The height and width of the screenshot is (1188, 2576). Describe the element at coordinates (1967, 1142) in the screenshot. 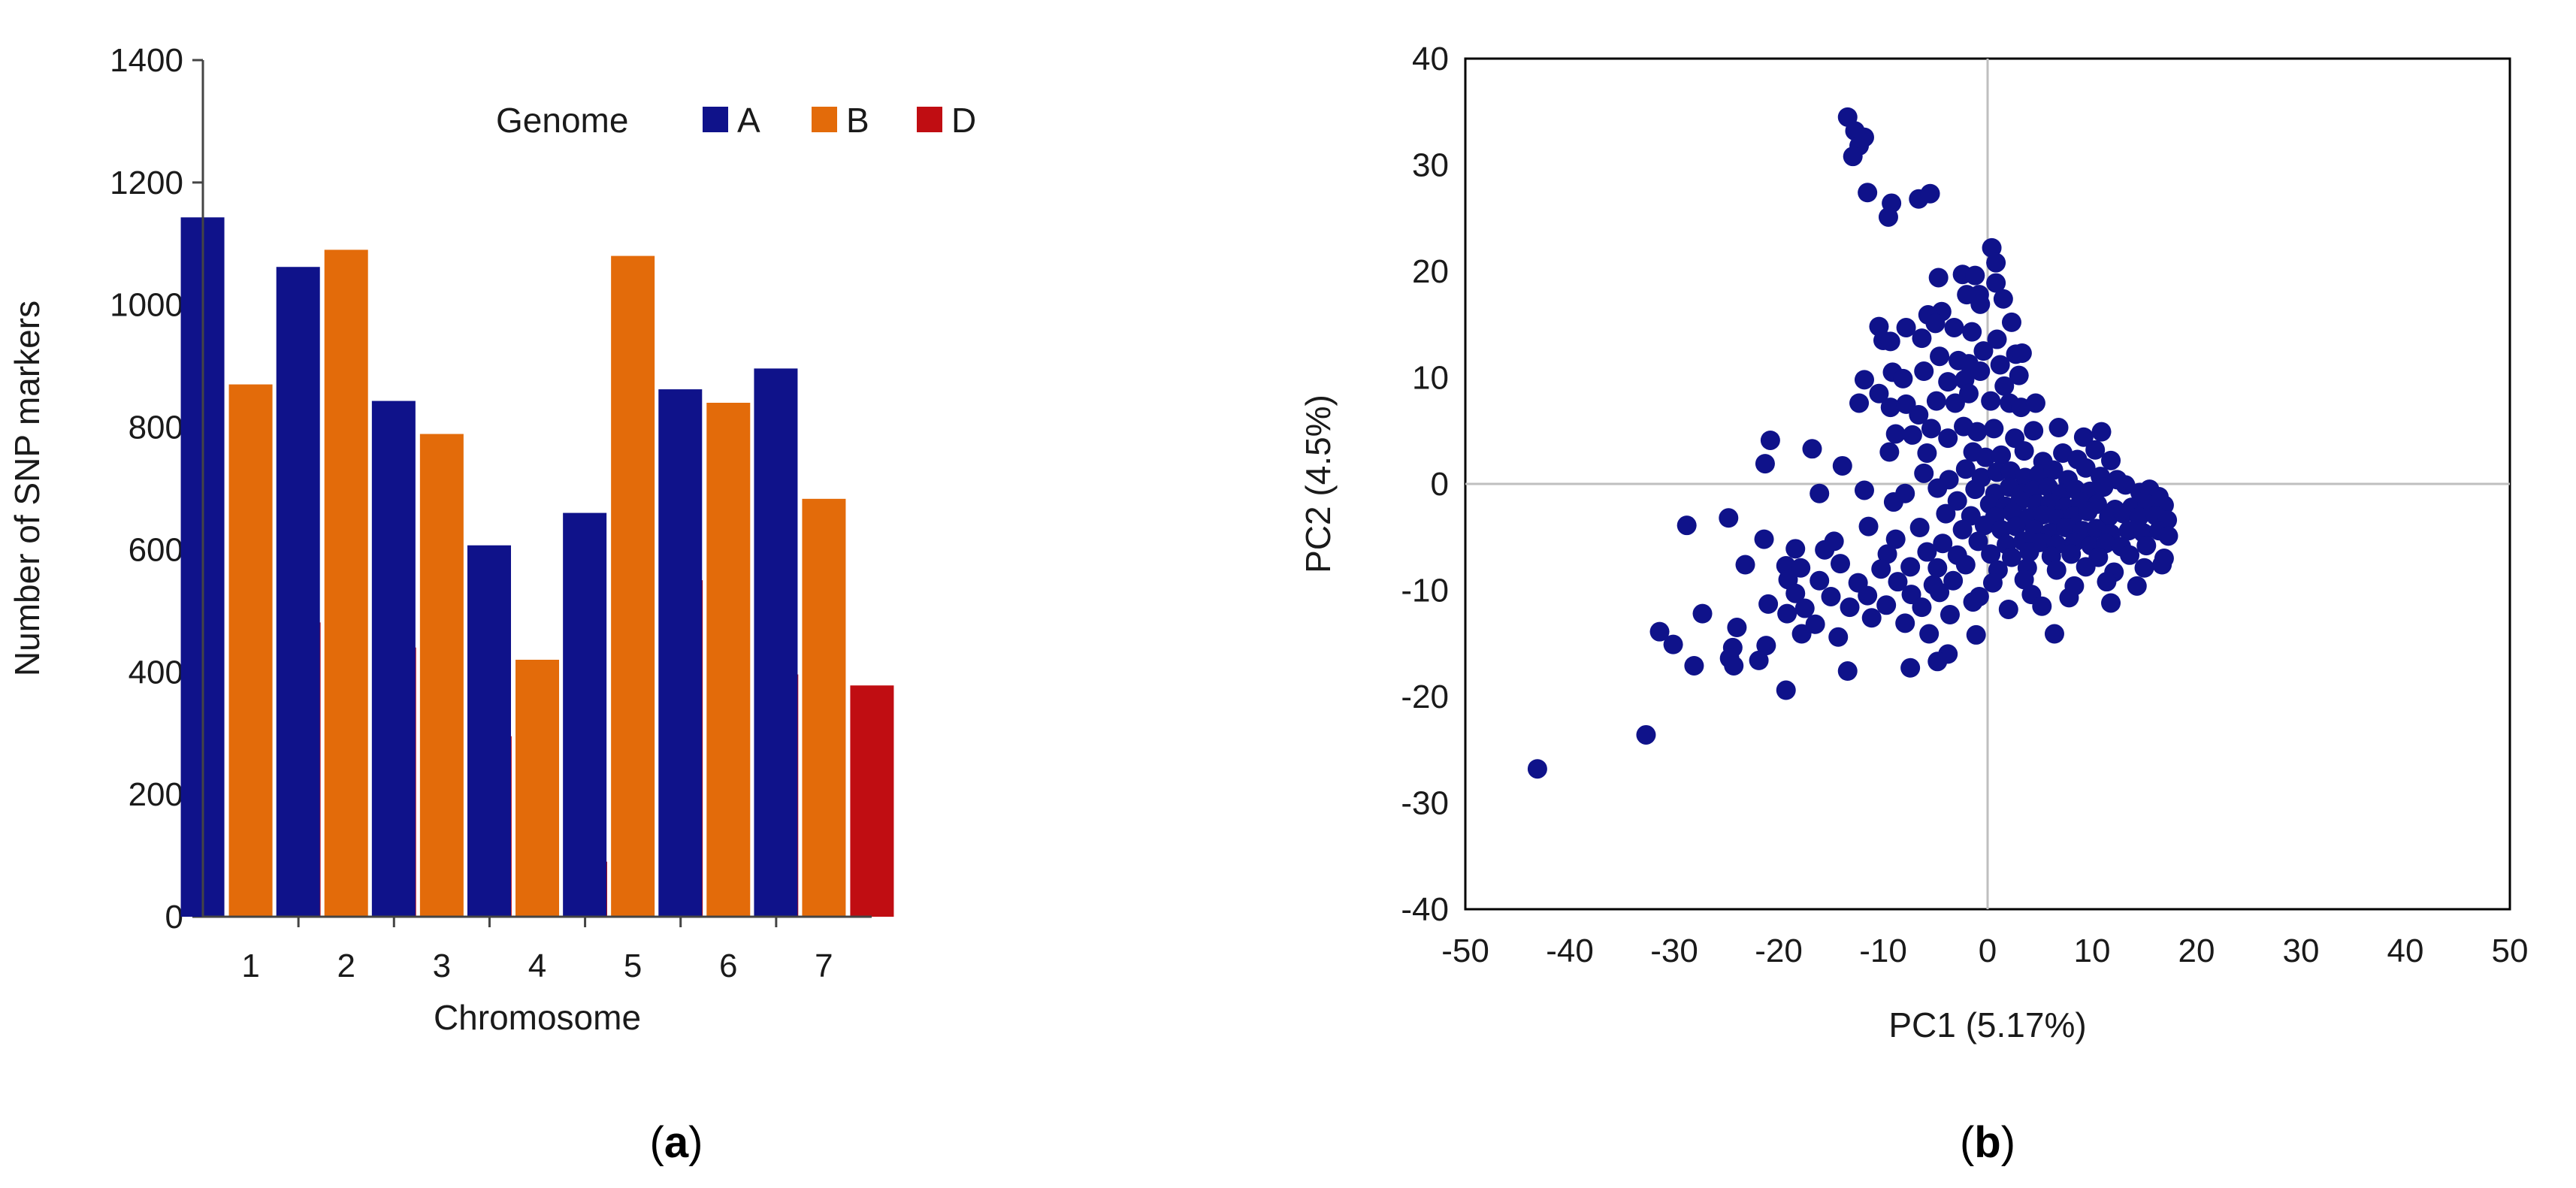

I see `panel-label-open: (` at that location.